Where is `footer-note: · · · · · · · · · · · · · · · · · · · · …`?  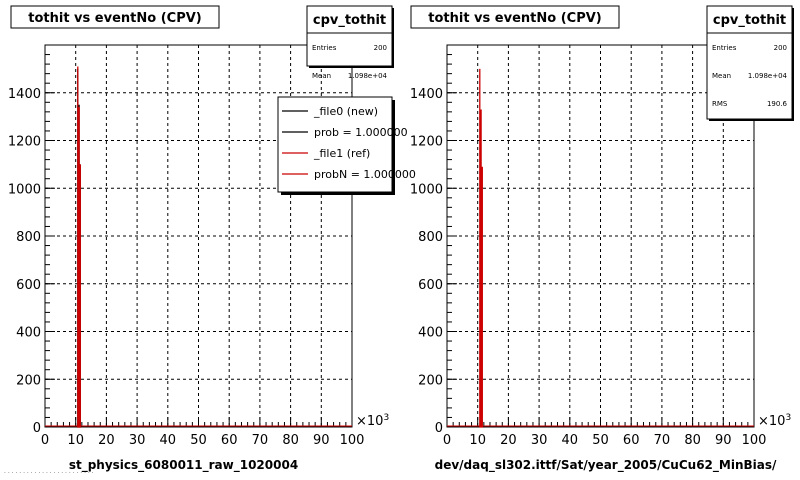 footer-note: · · · · · · · · · · · · · · · · · · · · … is located at coordinates (49, 473).